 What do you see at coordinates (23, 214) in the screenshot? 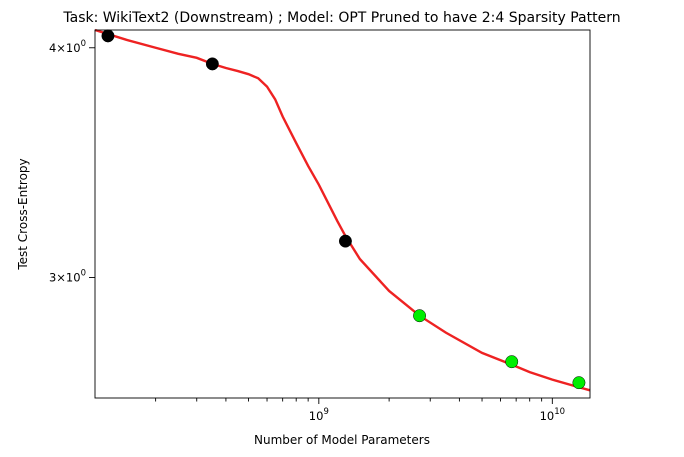
I see `y-axis-label: Test Cross-Entropy` at bounding box center [23, 214].